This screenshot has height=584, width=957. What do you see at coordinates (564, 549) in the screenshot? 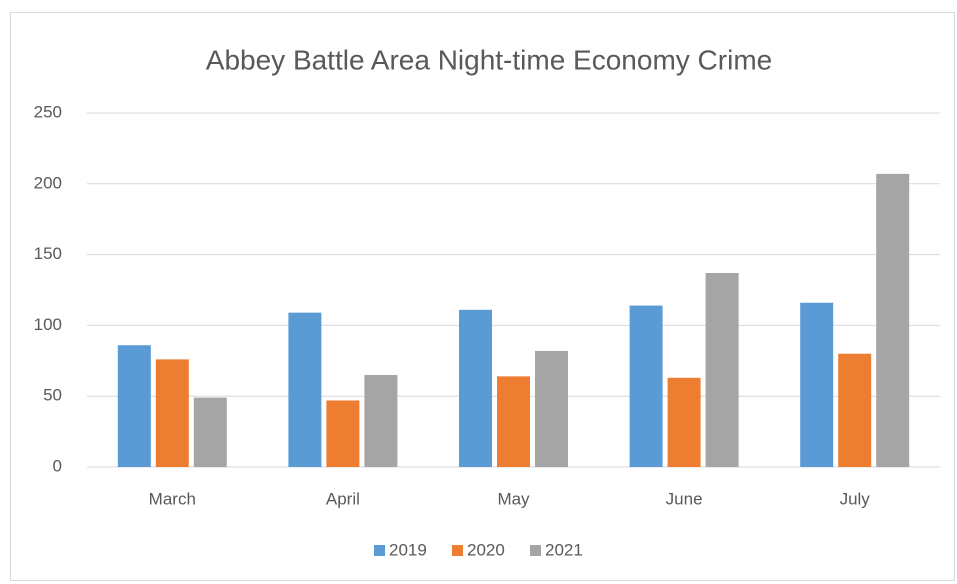
I see `legend-label: 2021` at bounding box center [564, 549].